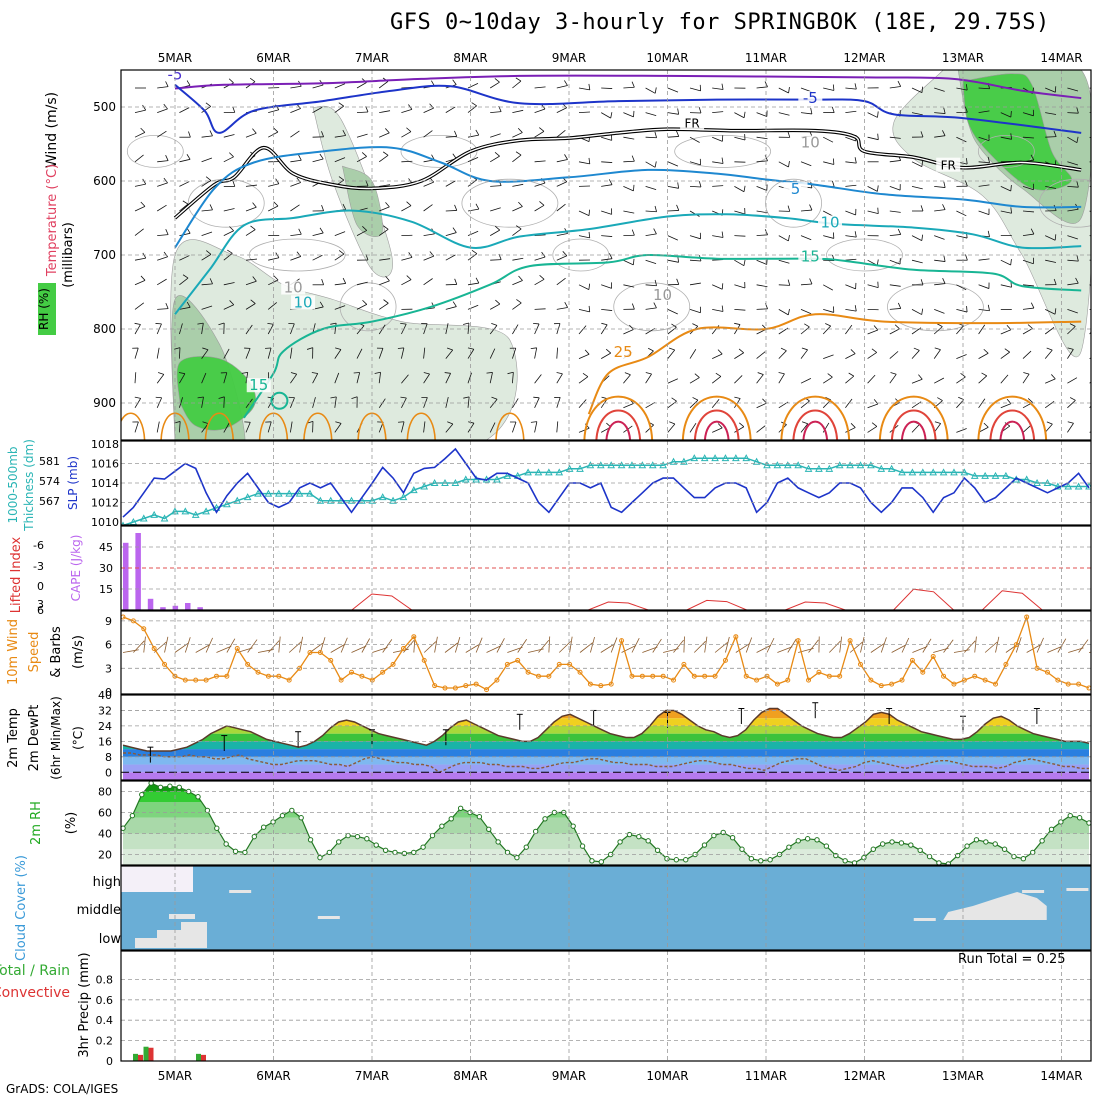 The image size is (1100, 1100). I want to click on upper-temp-label: Temperature (°C), so click(52, 220).